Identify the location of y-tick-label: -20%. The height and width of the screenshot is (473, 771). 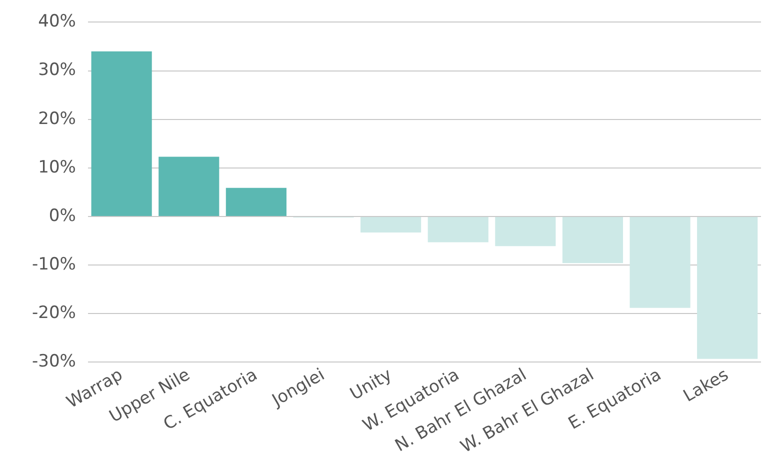
(54, 313).